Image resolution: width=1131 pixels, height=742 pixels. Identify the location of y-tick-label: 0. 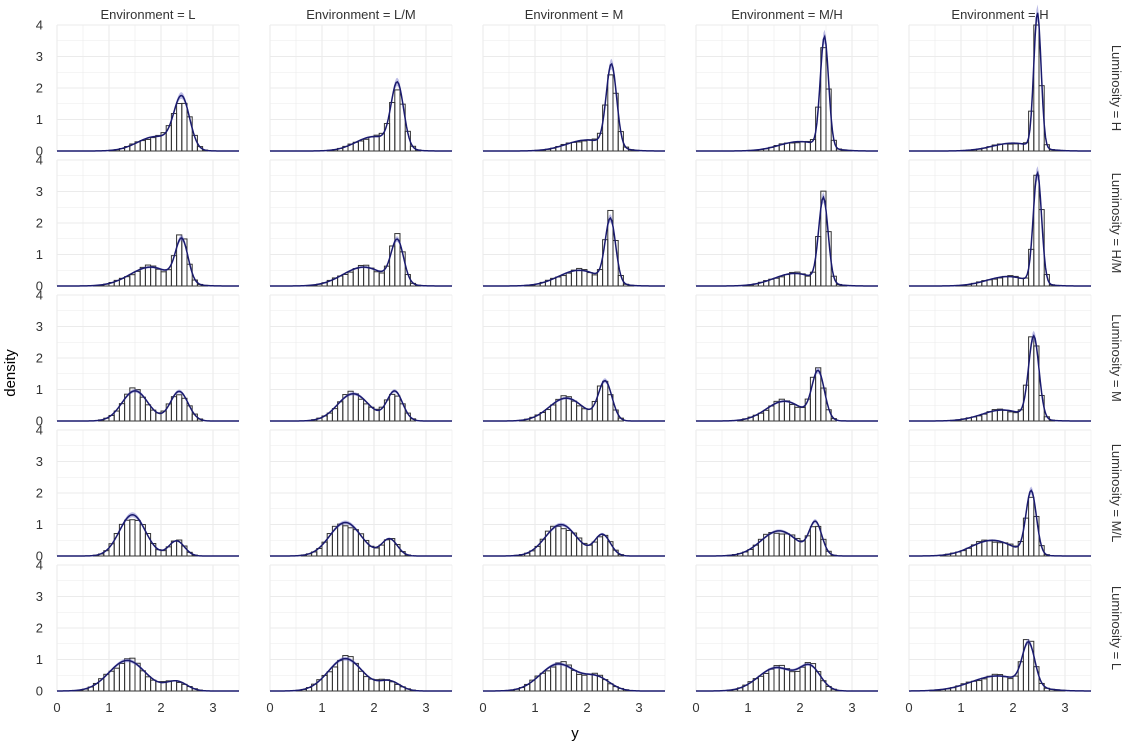
(39, 151).